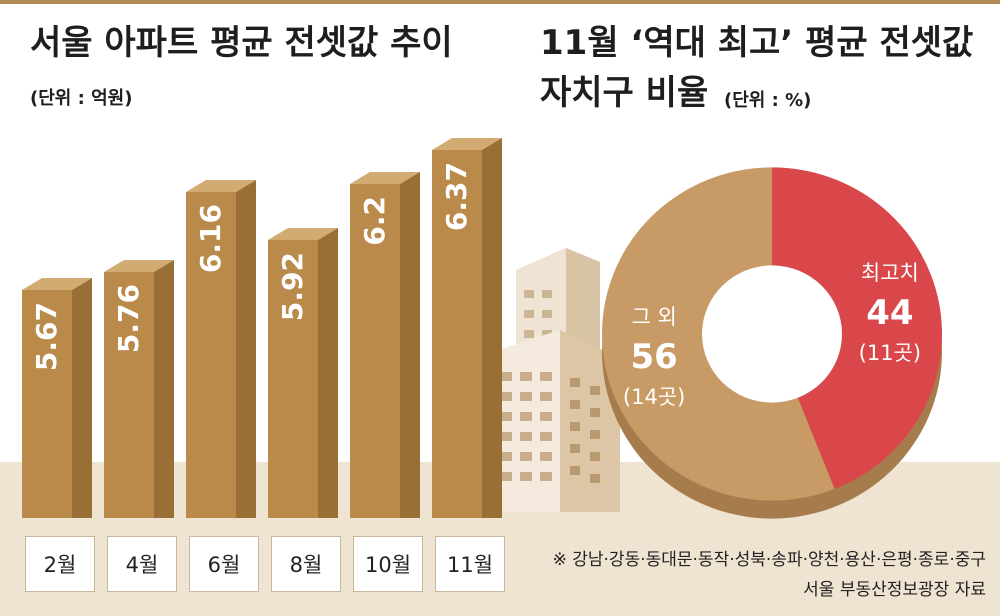 The width and height of the screenshot is (1000, 616). I want to click on left-chart-unit: (단위 : 억원), so click(81, 98).